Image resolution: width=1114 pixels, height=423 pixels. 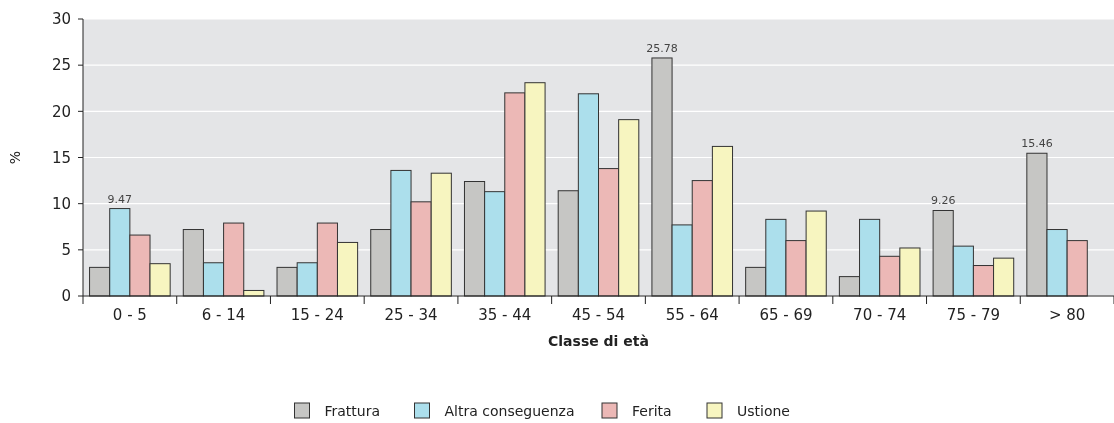 What do you see at coordinates (880, 315) in the screenshot?
I see `x-tick-label: 70 - 74` at bounding box center [880, 315].